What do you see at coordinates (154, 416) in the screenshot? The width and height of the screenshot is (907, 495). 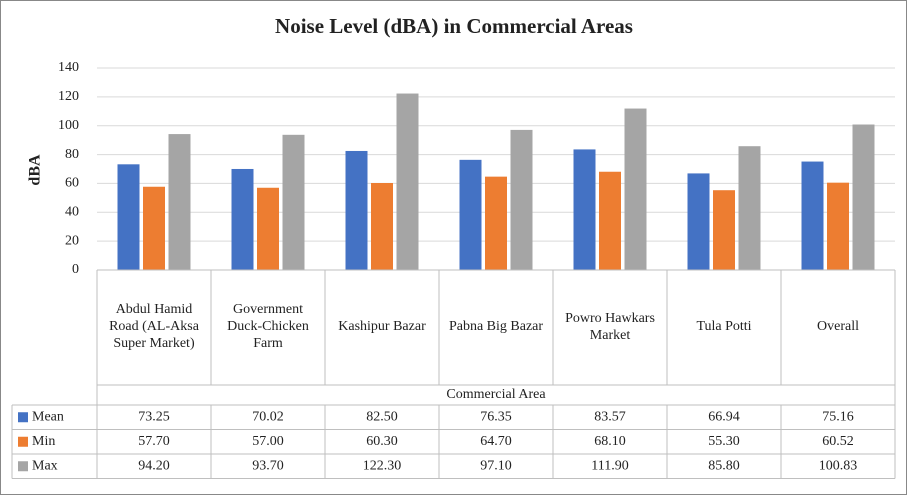 I see `table-cell: 73.25` at bounding box center [154, 416].